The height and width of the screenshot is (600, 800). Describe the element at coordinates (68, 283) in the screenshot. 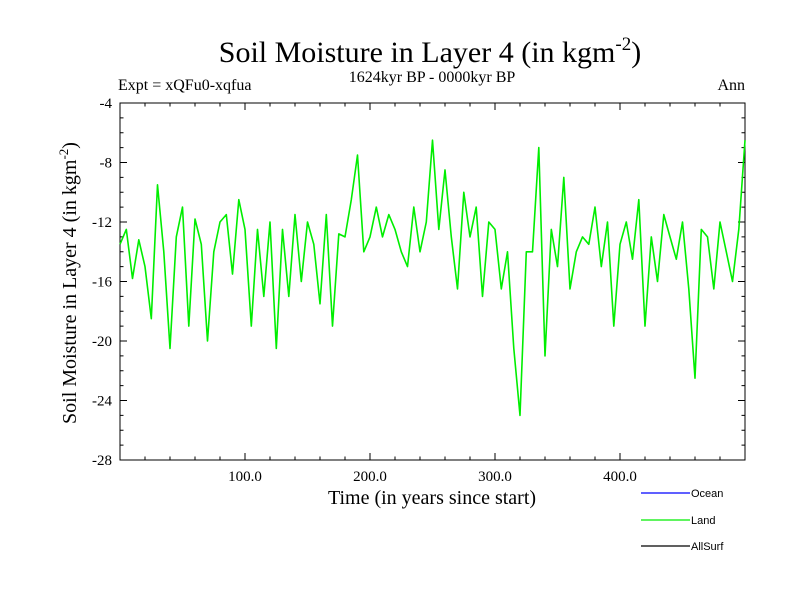

I see `y-axis-label: Soil Moisture in Layer 4 (in kgm-2)` at that location.